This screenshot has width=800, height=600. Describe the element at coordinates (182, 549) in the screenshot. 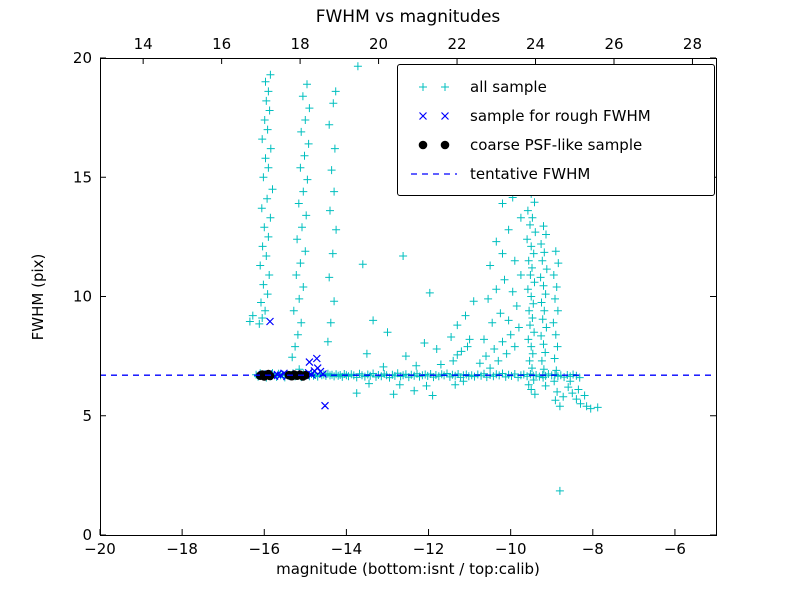

I see `tick-label: −18` at that location.